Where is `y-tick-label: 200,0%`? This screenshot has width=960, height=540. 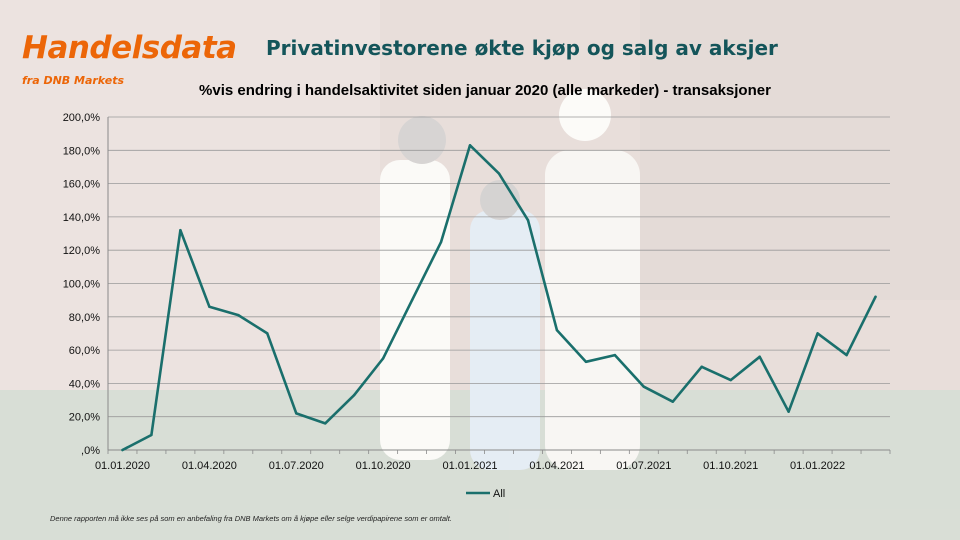
y-tick-label: 200,0% is located at coordinates (82, 118).